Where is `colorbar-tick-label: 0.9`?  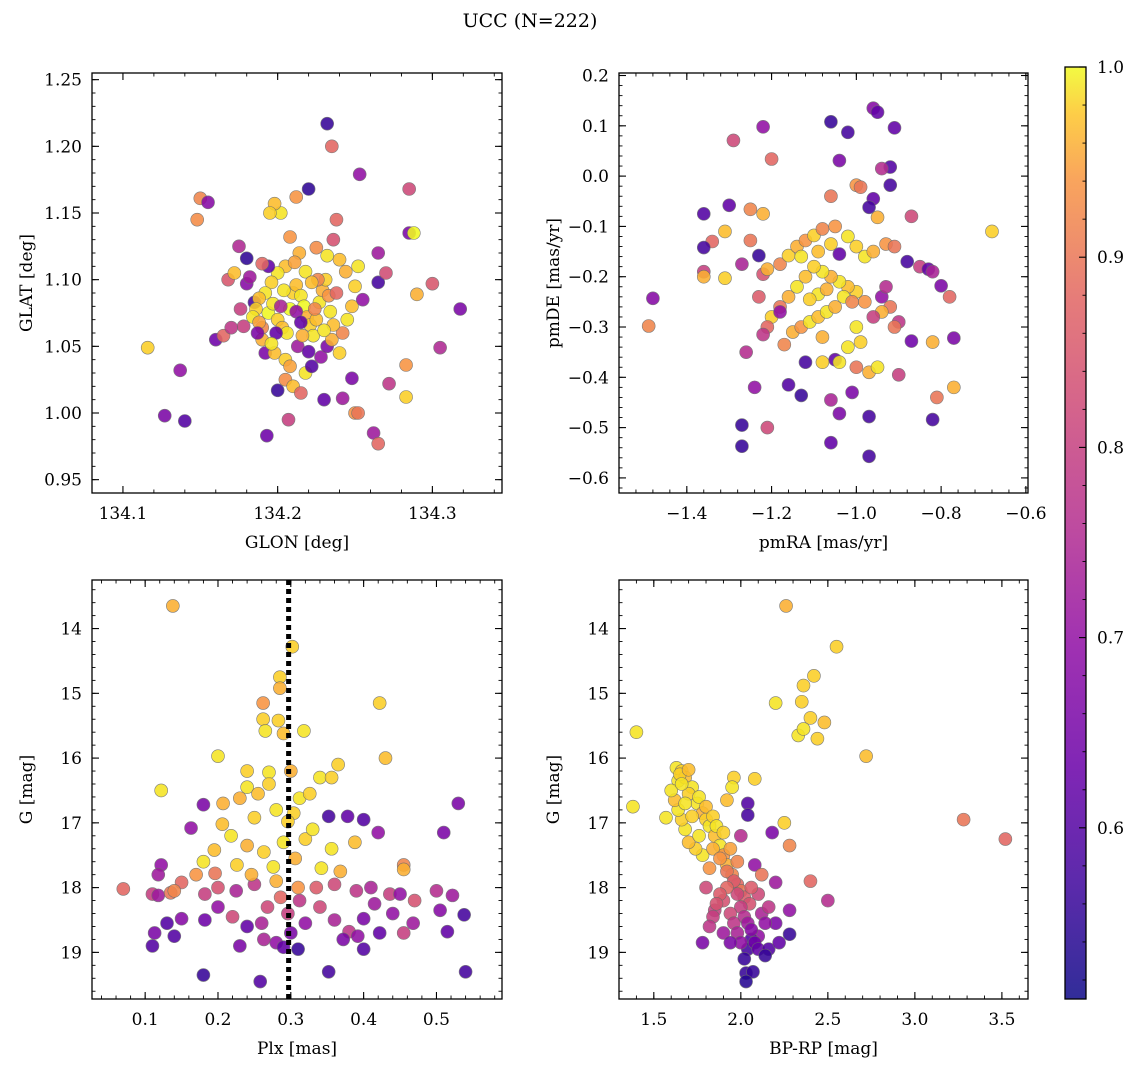 colorbar-tick-label: 0.9 is located at coordinates (1110, 258).